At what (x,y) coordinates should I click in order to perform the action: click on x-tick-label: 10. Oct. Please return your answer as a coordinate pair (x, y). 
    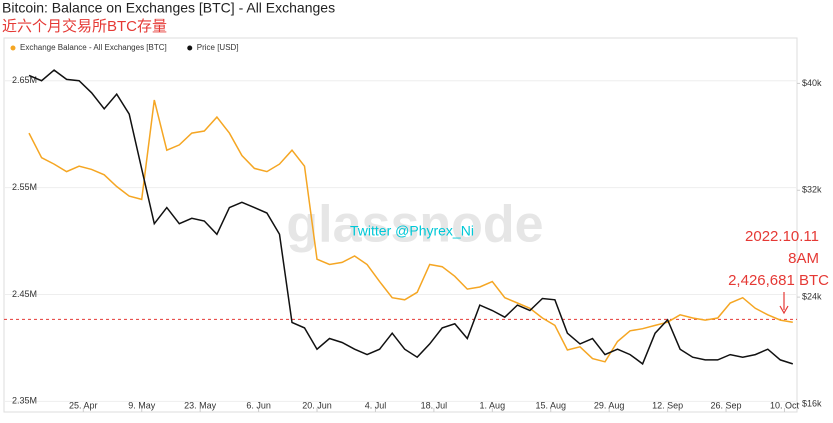
    Looking at the image, I should click on (785, 405).